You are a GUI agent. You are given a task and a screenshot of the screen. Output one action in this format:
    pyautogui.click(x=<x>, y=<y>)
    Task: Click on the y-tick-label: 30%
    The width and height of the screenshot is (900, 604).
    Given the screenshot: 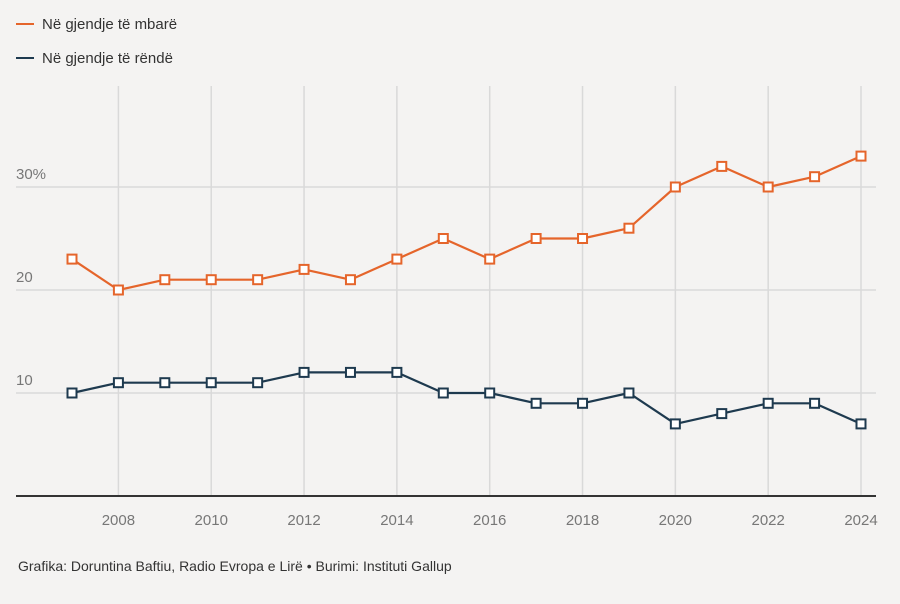 What is the action you would take?
    pyautogui.click(x=31, y=174)
    